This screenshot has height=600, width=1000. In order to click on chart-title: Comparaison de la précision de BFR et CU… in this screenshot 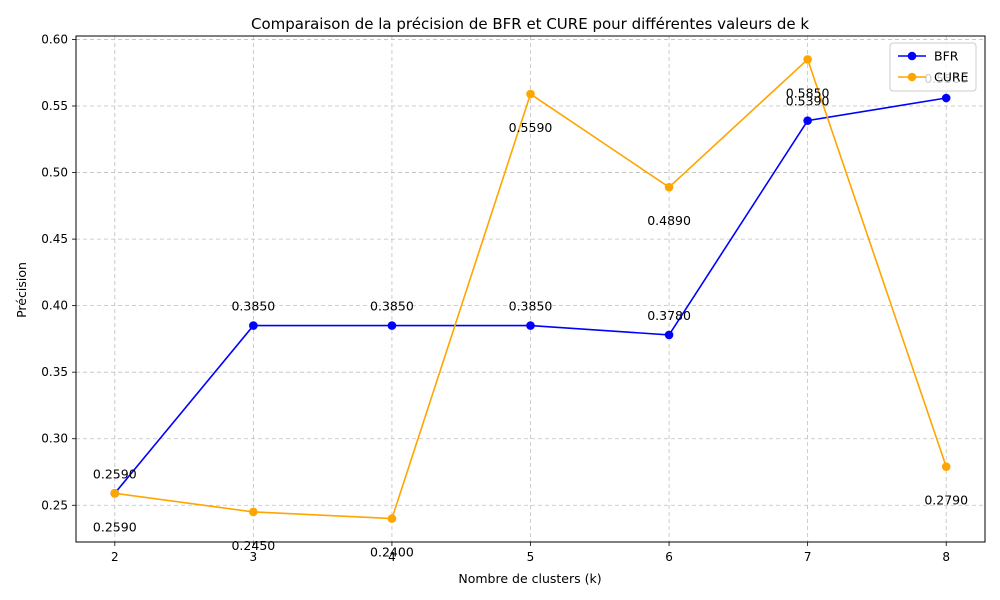, I will do `click(530, 24)`.